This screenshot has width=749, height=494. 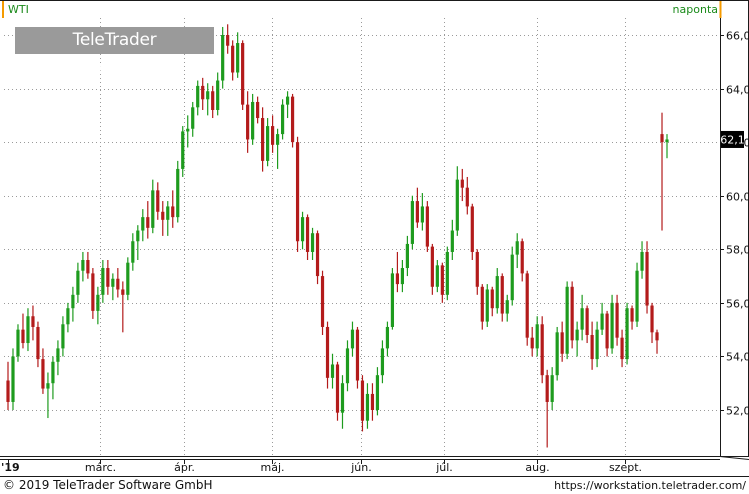 I want to click on xaxis-divider-line-right, so click(x=734, y=458).